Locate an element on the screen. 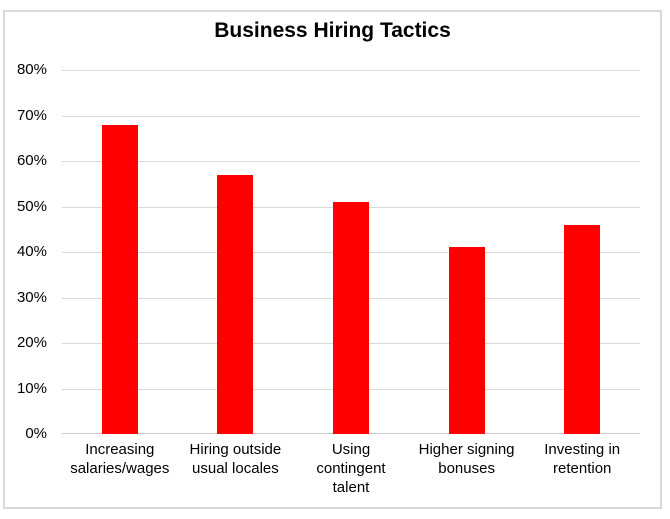 The height and width of the screenshot is (519, 670). x-axis-category-label-5: Investing in retention is located at coordinates (582, 459).